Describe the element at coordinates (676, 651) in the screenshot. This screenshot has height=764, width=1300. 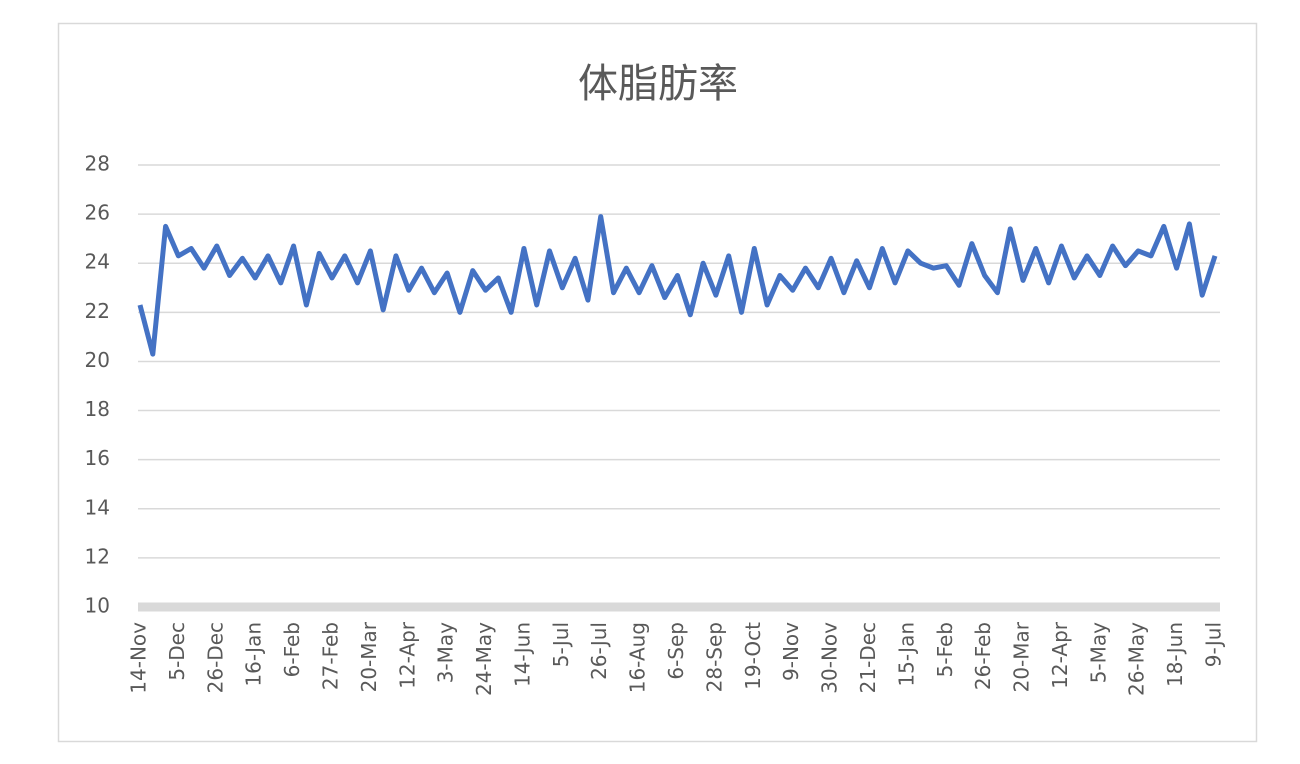
I see `x-tick-label: 6-Sep` at that location.